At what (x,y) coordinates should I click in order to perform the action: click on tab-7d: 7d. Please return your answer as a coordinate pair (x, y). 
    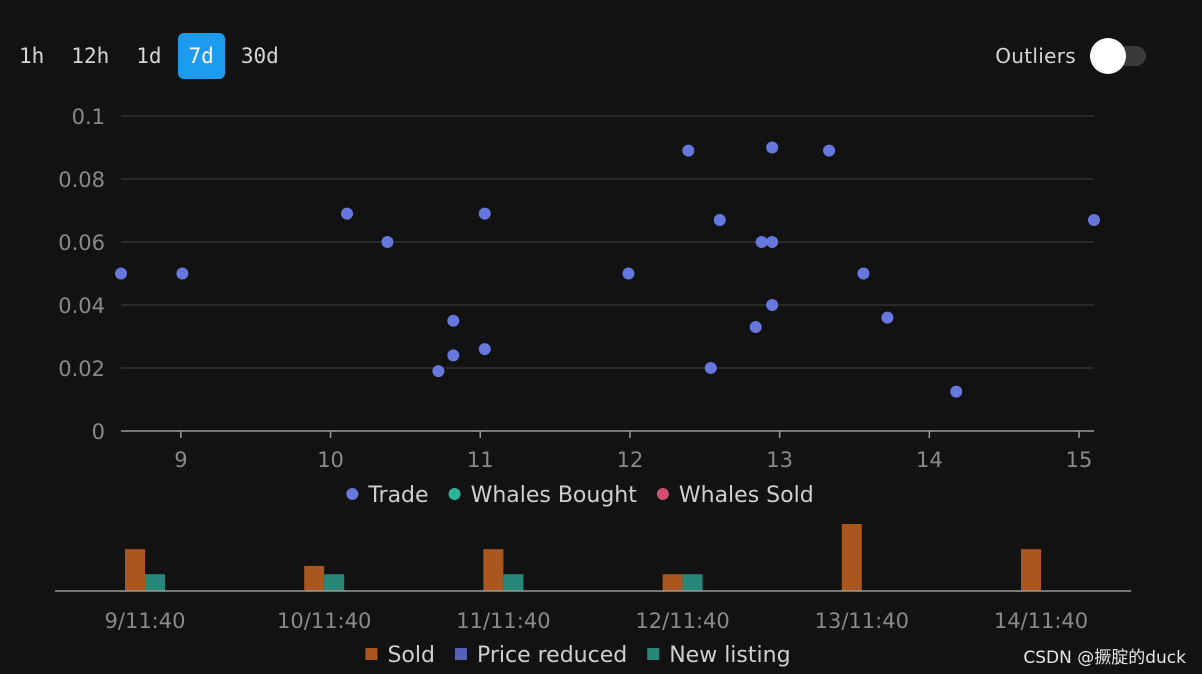
    Looking at the image, I should click on (201, 56).